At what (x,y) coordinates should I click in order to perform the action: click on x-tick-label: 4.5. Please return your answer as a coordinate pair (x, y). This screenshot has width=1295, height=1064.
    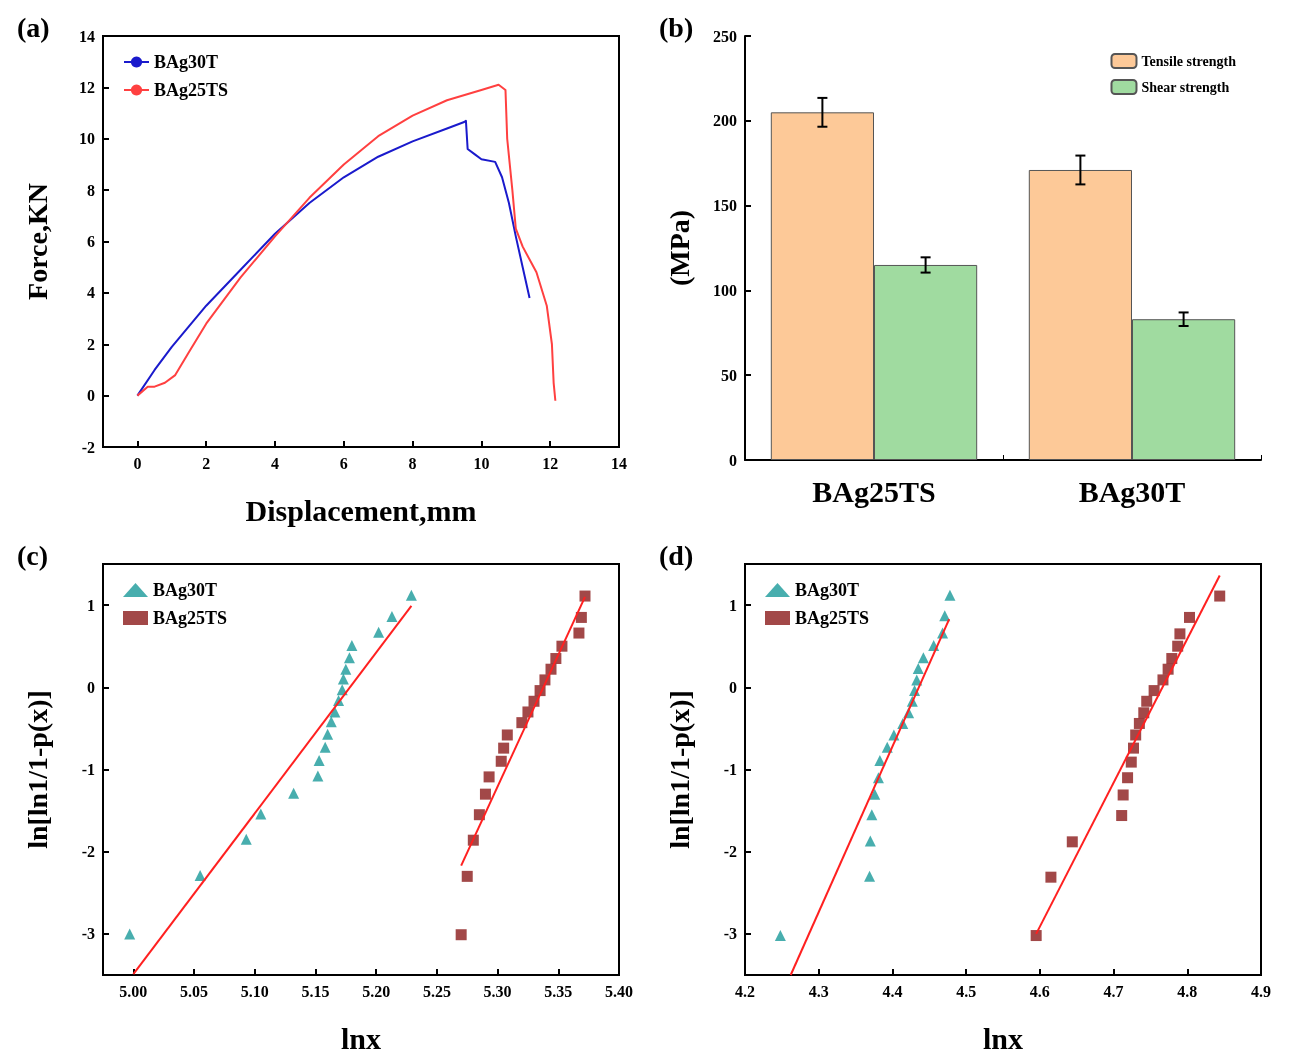
    Looking at the image, I should click on (966, 991).